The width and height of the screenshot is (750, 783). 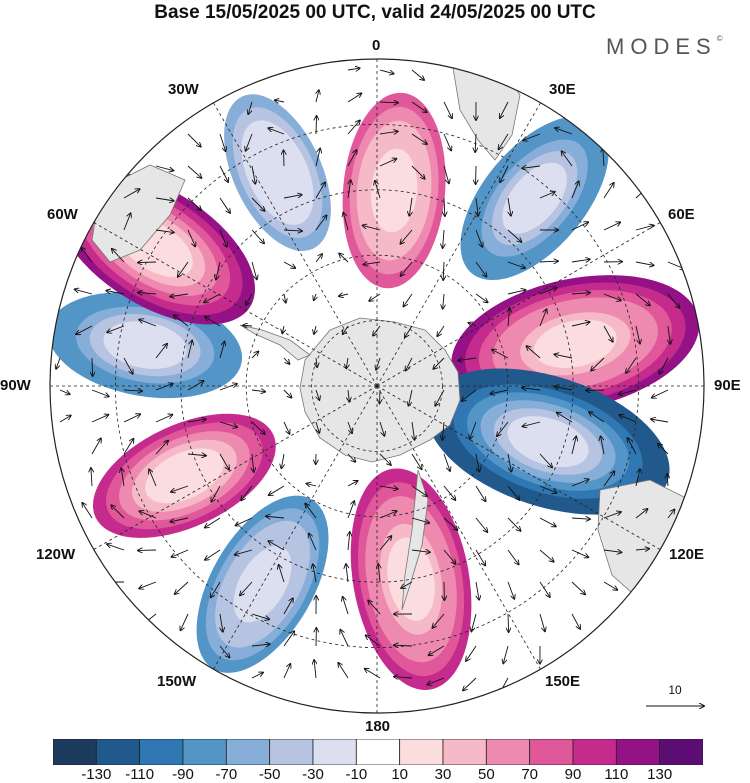 I want to click on colorbar-tick-label: 30, so click(x=443, y=774).